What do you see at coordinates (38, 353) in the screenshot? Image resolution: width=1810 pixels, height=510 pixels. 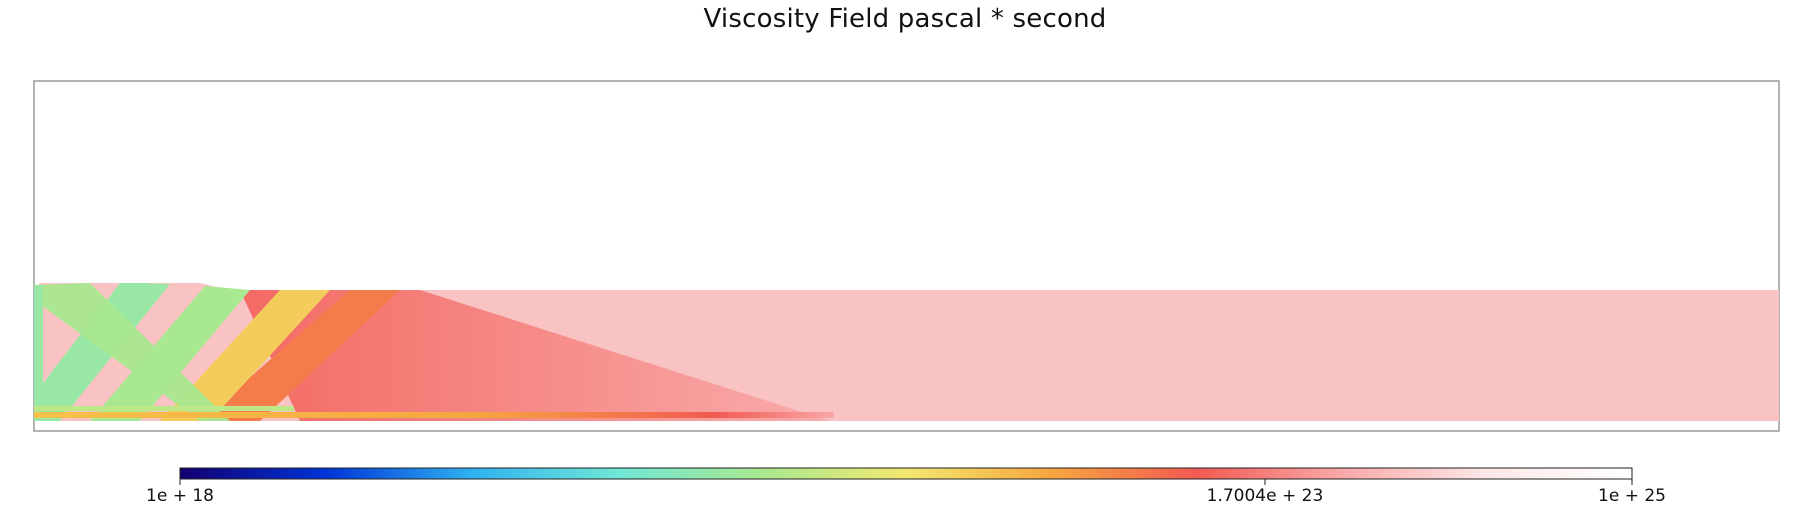 I see `left-wall` at bounding box center [38, 353].